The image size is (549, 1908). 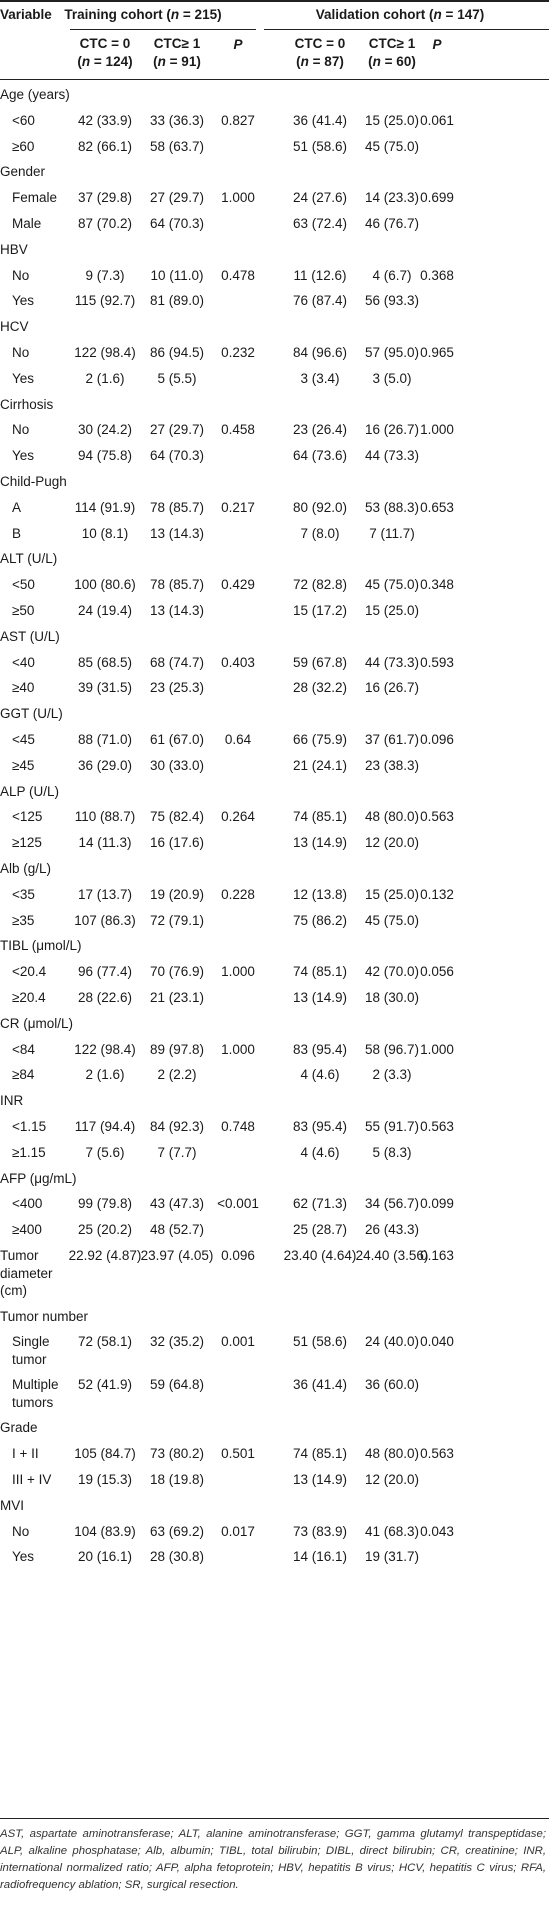 I want to click on count-cell: 21 (23.1), so click(x=177, y=997).